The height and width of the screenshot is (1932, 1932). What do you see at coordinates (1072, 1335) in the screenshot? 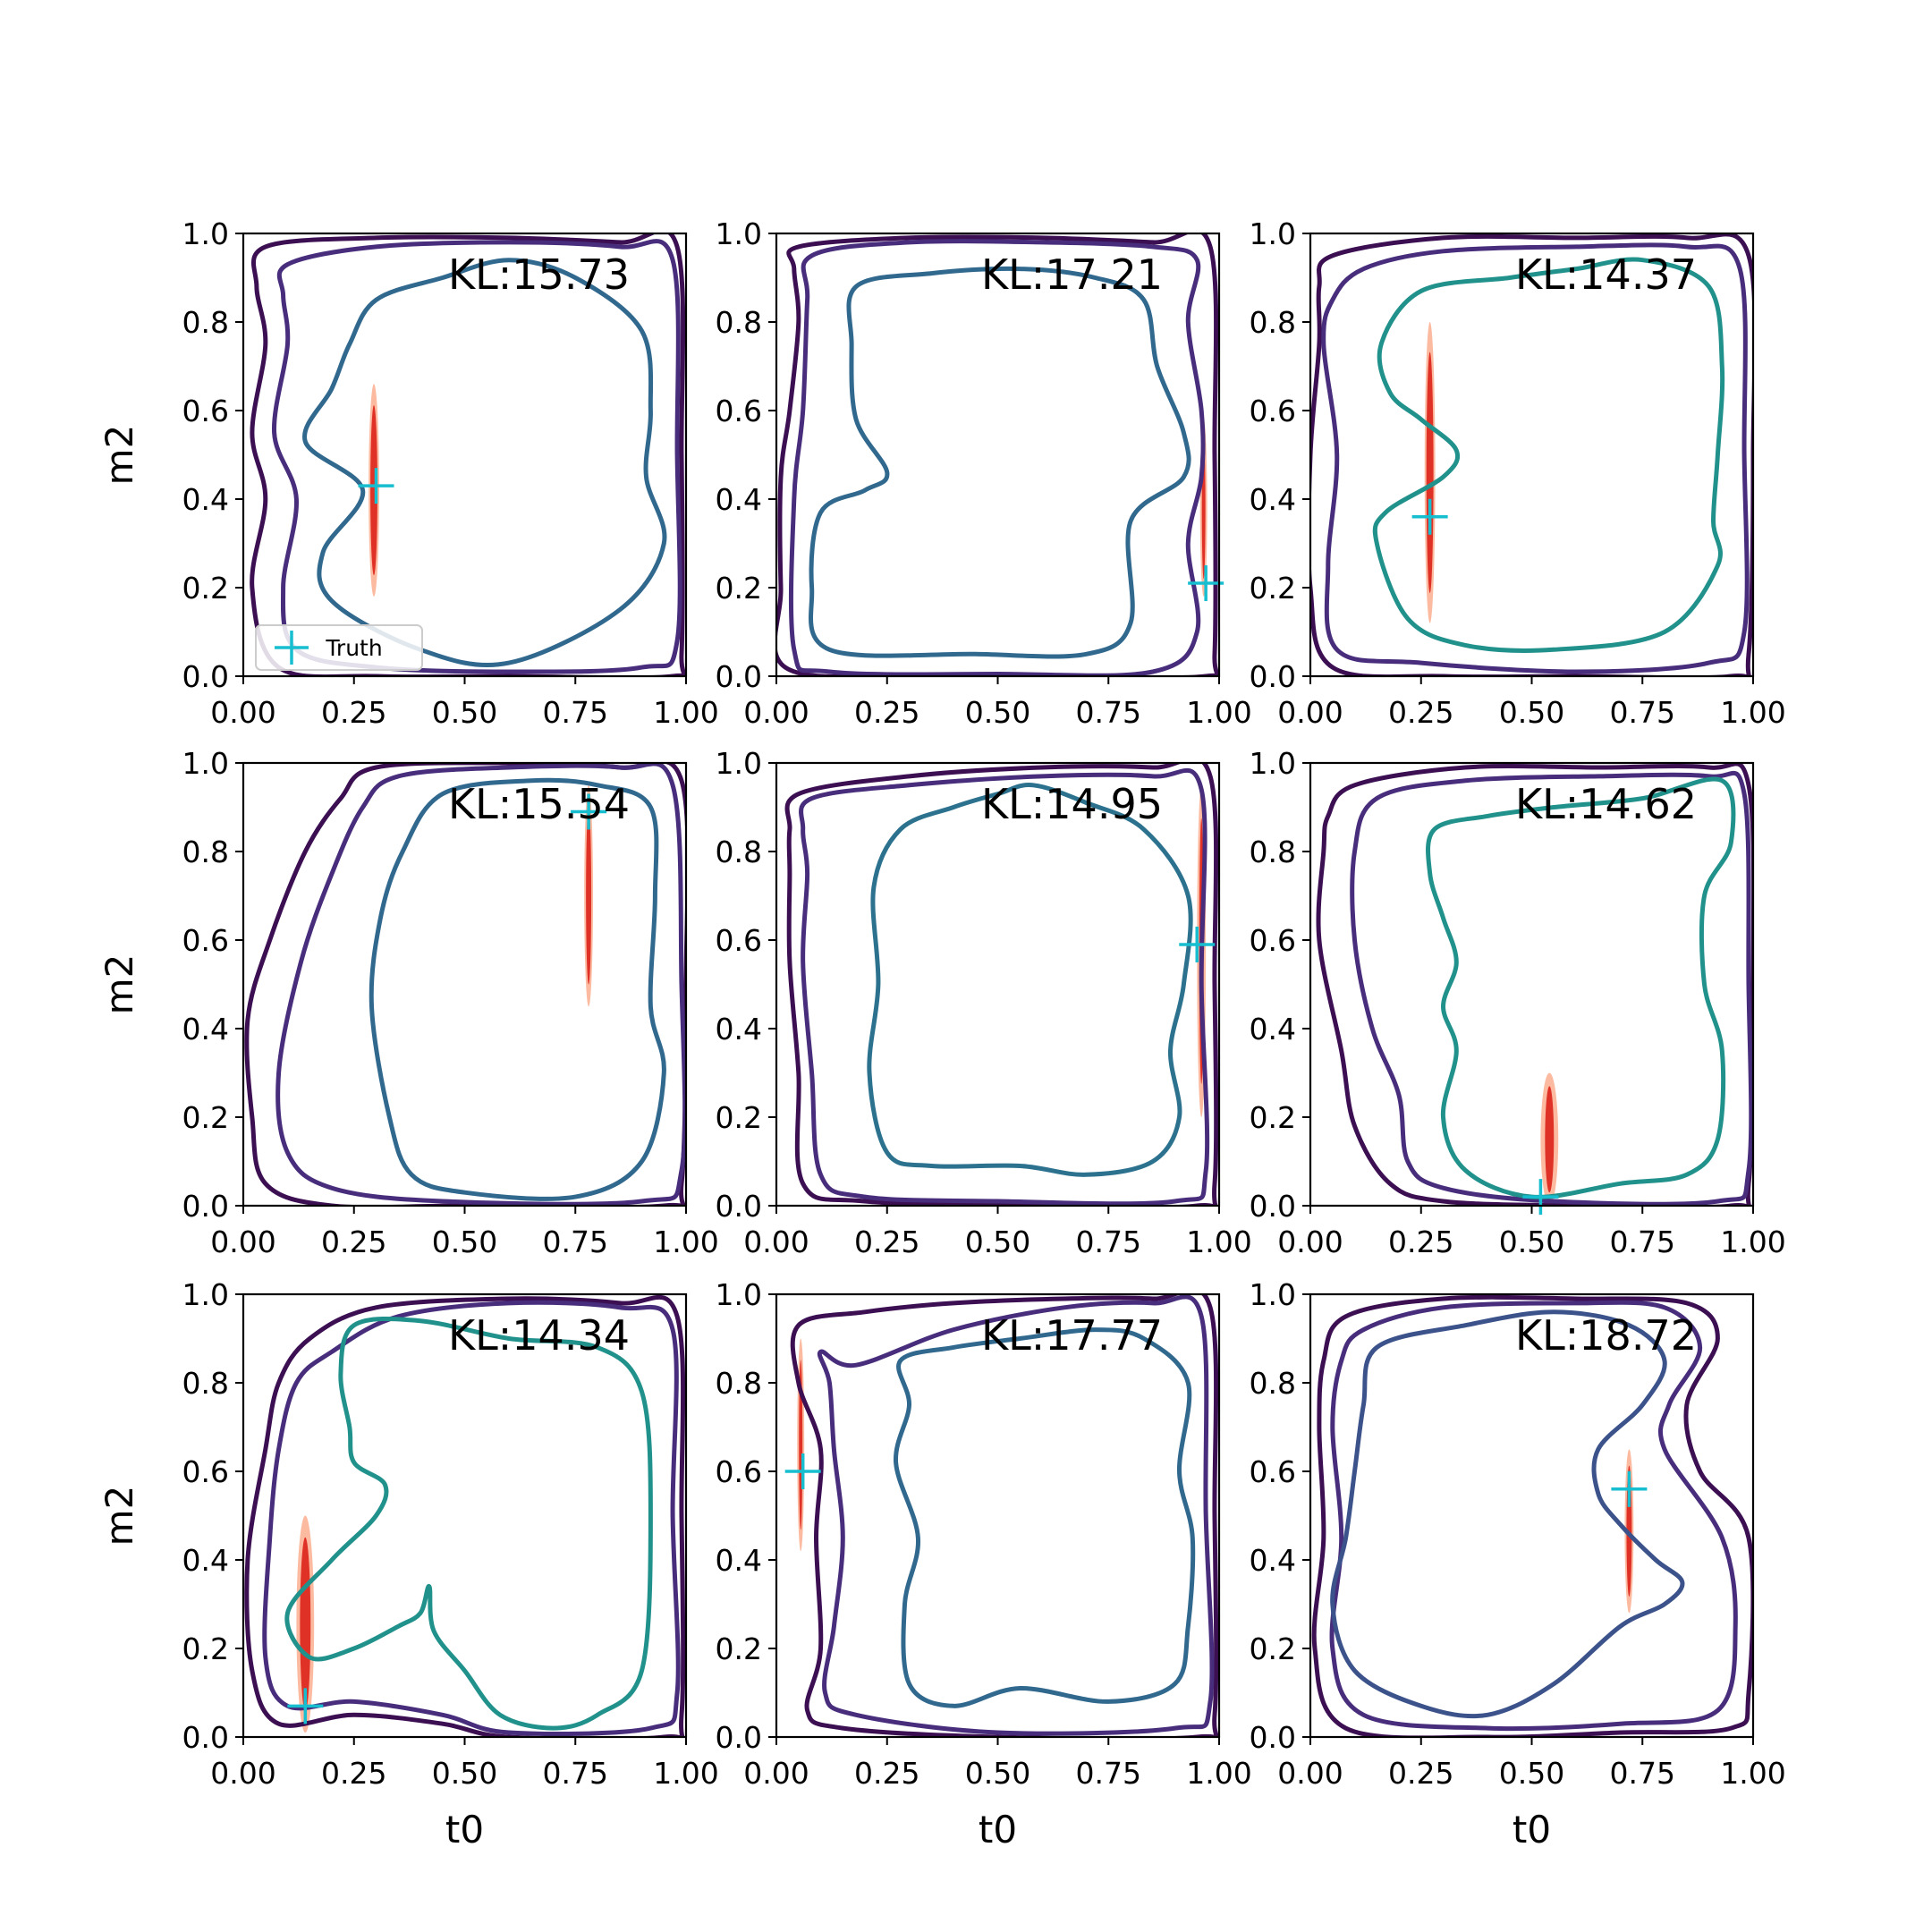
I see `kl-label: KL:17.77` at bounding box center [1072, 1335].